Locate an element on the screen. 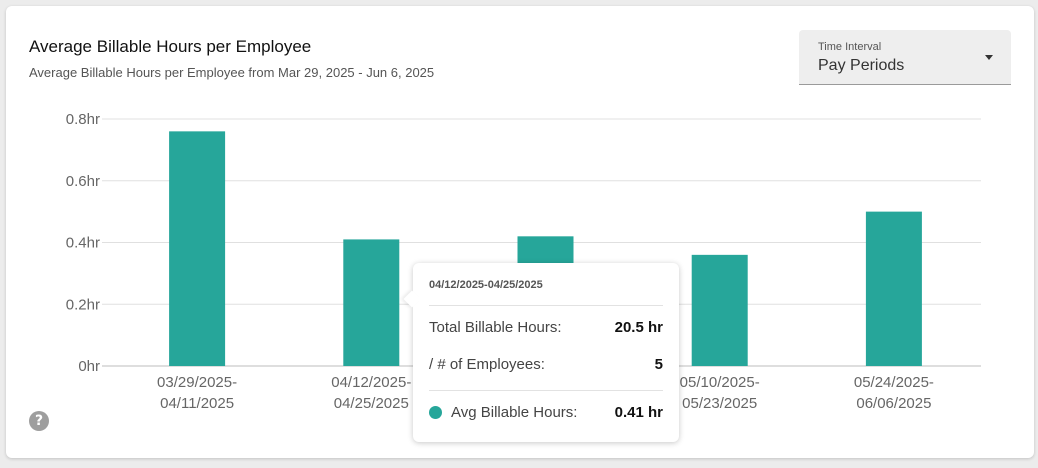 This screenshot has width=1038, height=468. x-tick-label: 05/23/2025 is located at coordinates (719, 403).